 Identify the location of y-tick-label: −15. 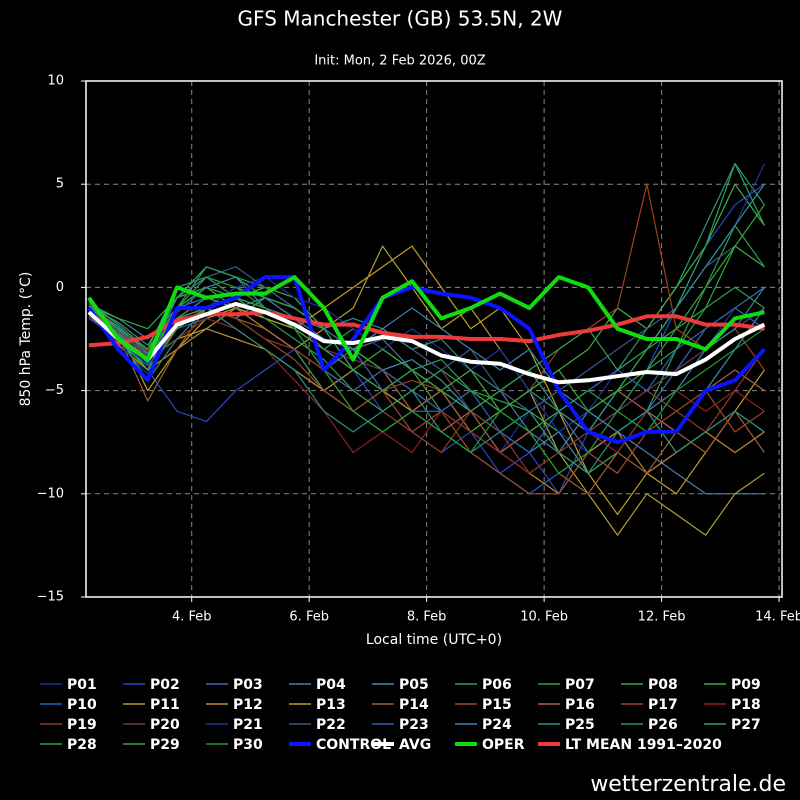
(50, 597).